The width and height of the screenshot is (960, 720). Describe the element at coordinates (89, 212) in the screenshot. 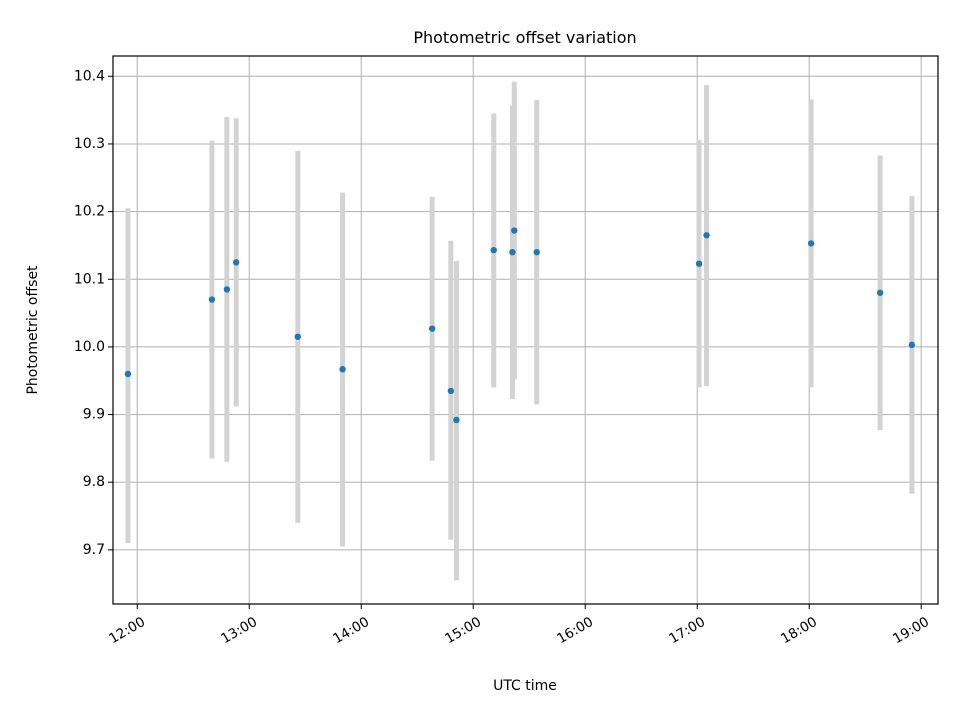

I see `y-tick-label: 10.2` at that location.